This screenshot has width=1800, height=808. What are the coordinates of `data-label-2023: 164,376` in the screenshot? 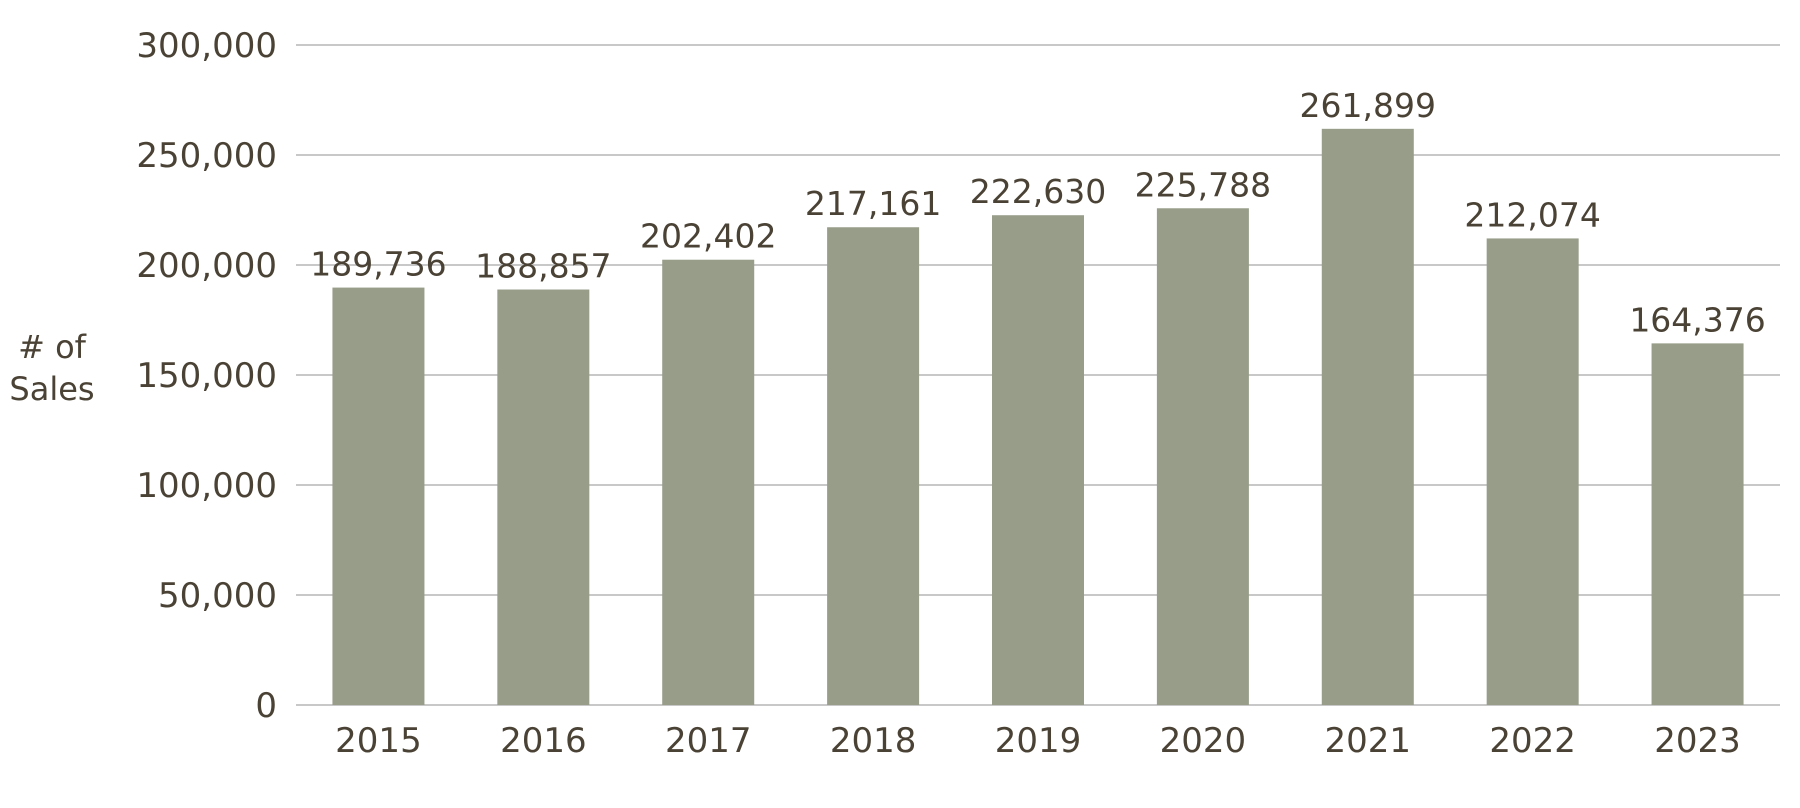 It's located at (1697, 319).